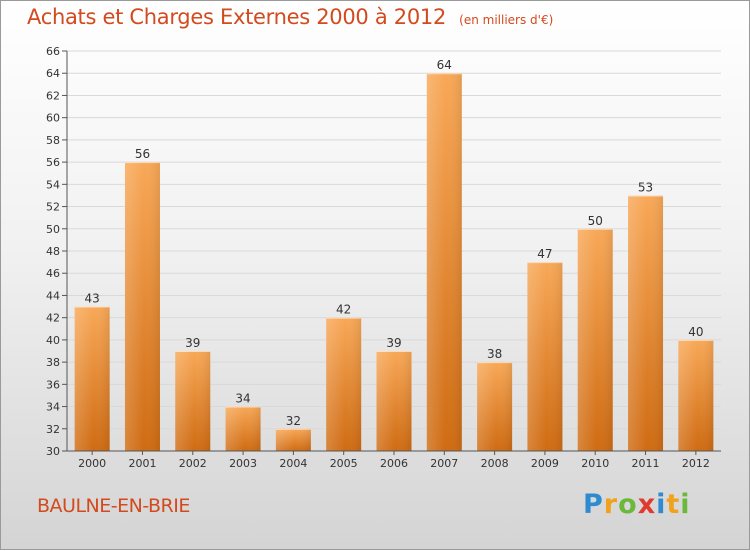  Describe the element at coordinates (293, 463) in the screenshot. I see `x-tick-label: 2004` at that location.